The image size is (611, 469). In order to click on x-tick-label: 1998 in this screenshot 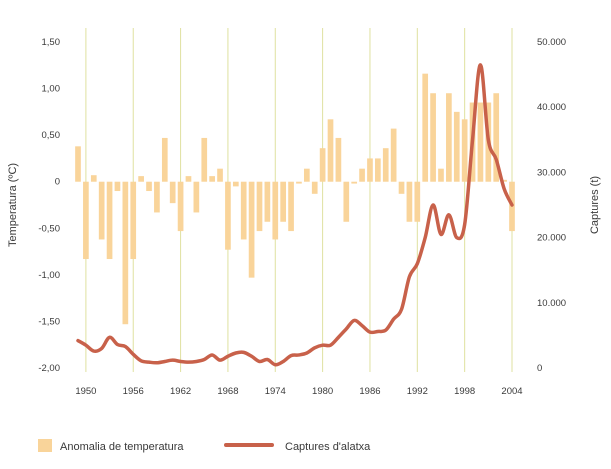, I will do `click(464, 391)`.